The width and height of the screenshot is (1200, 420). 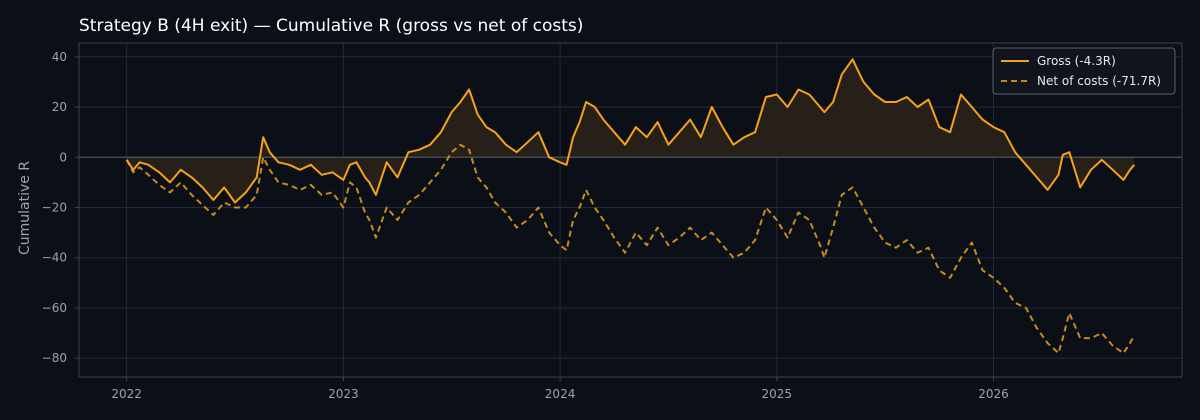 What do you see at coordinates (63, 157) in the screenshot?
I see `y-tick-label: 0` at bounding box center [63, 157].